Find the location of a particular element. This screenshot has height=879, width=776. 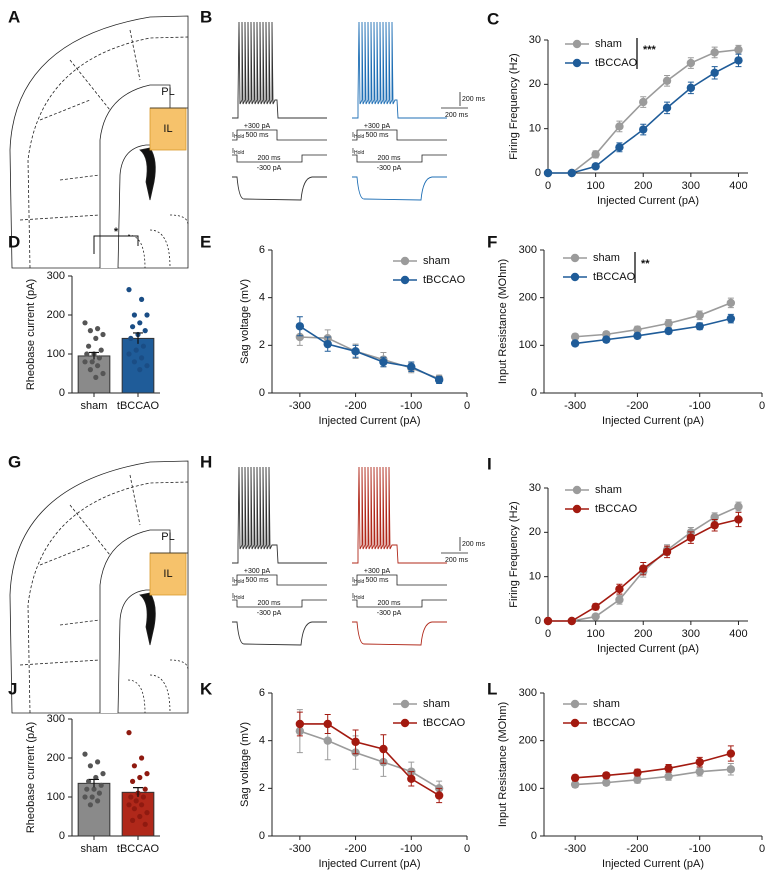

y-axis-label: Input Resistance (MOhm) is located at coordinates (503, 321).